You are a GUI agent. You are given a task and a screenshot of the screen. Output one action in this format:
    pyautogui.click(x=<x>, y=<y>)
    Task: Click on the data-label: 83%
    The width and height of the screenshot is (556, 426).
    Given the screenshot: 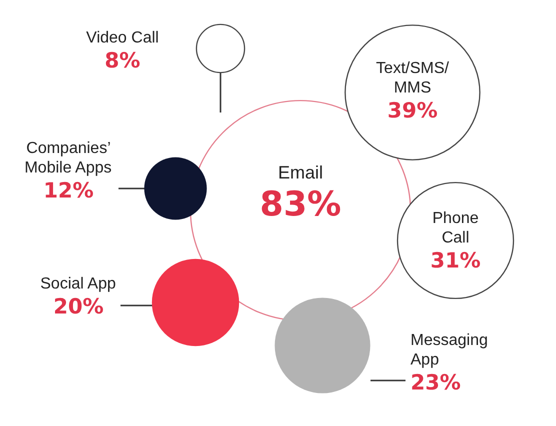 What is the action you would take?
    pyautogui.click(x=301, y=204)
    